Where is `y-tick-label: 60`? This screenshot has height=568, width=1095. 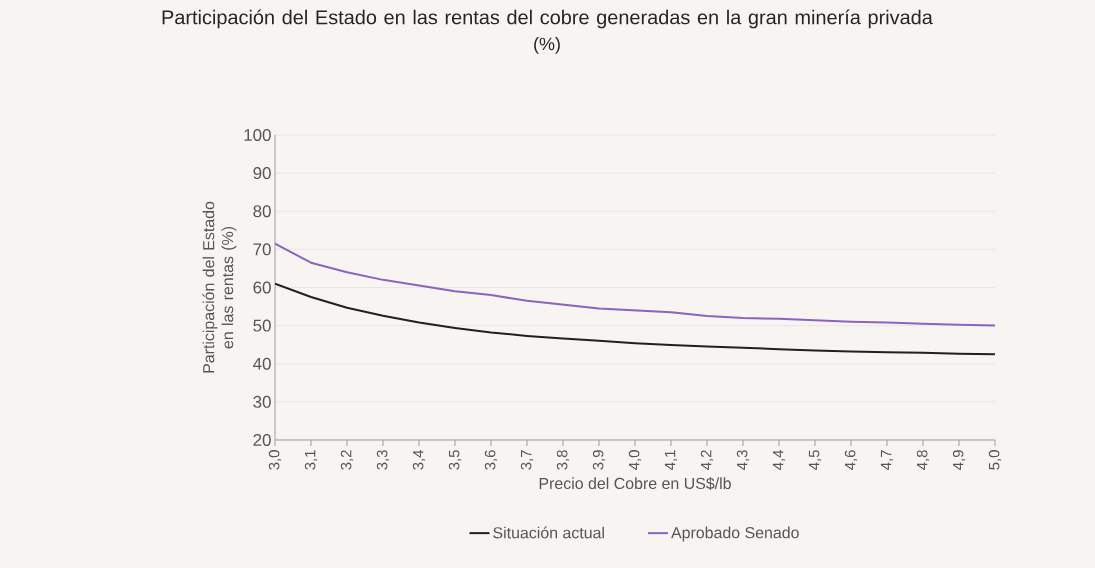 y-tick-label: 60 is located at coordinates (262, 287).